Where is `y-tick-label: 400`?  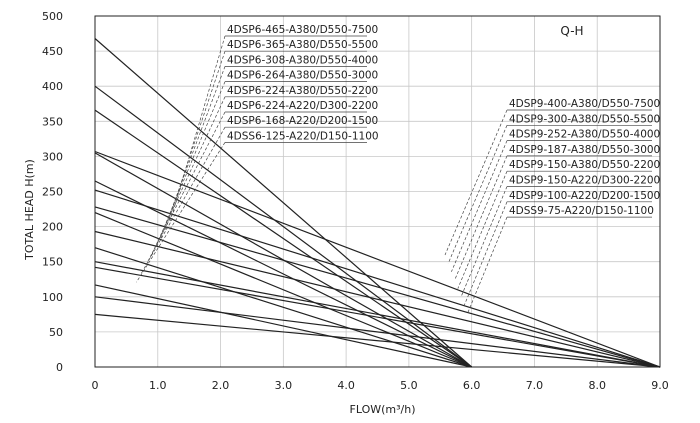
y-tick-label: 400 is located at coordinates (52, 86).